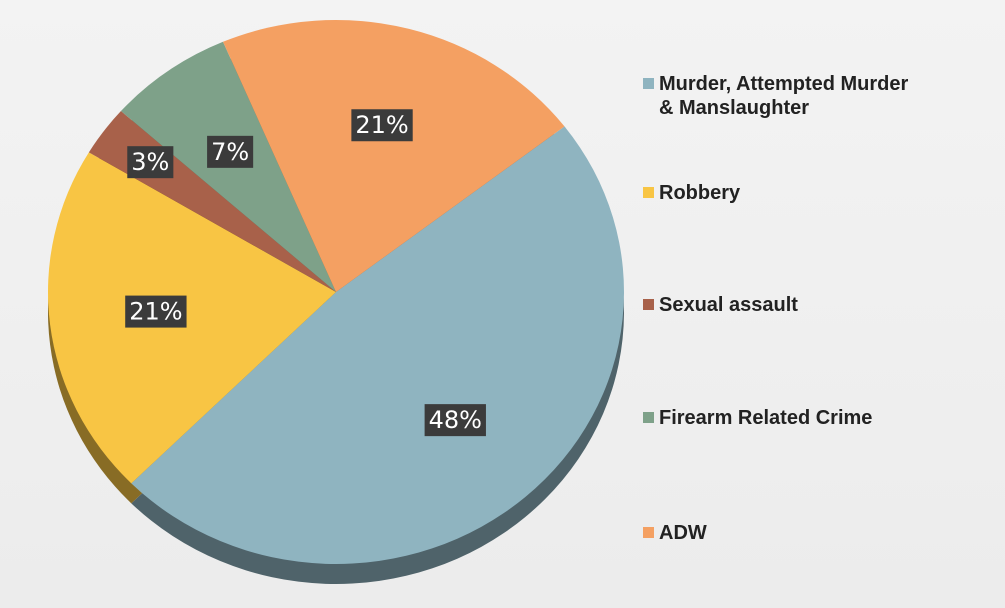  I want to click on legend-label: Firearm Related Crime, so click(766, 418).